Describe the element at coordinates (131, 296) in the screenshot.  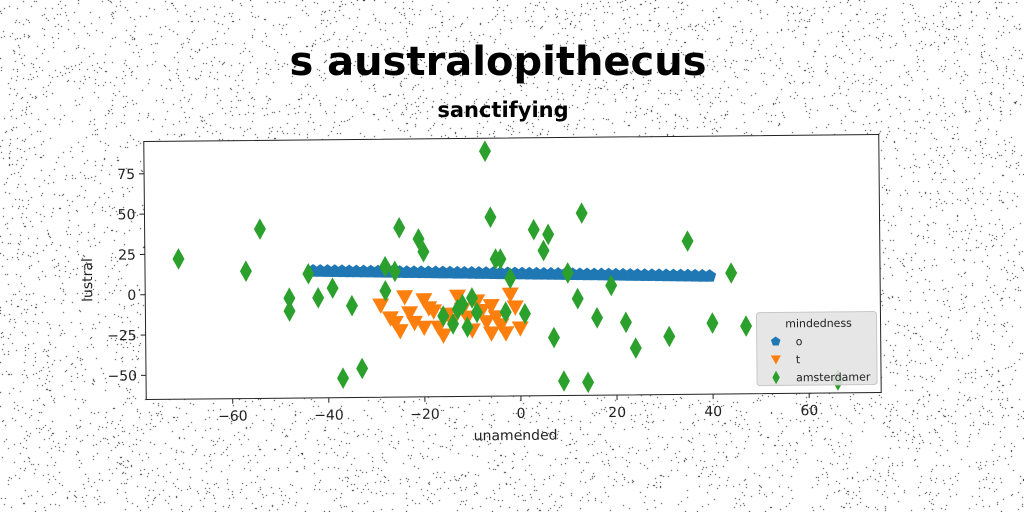
I see `y-tick-label: 0` at that location.